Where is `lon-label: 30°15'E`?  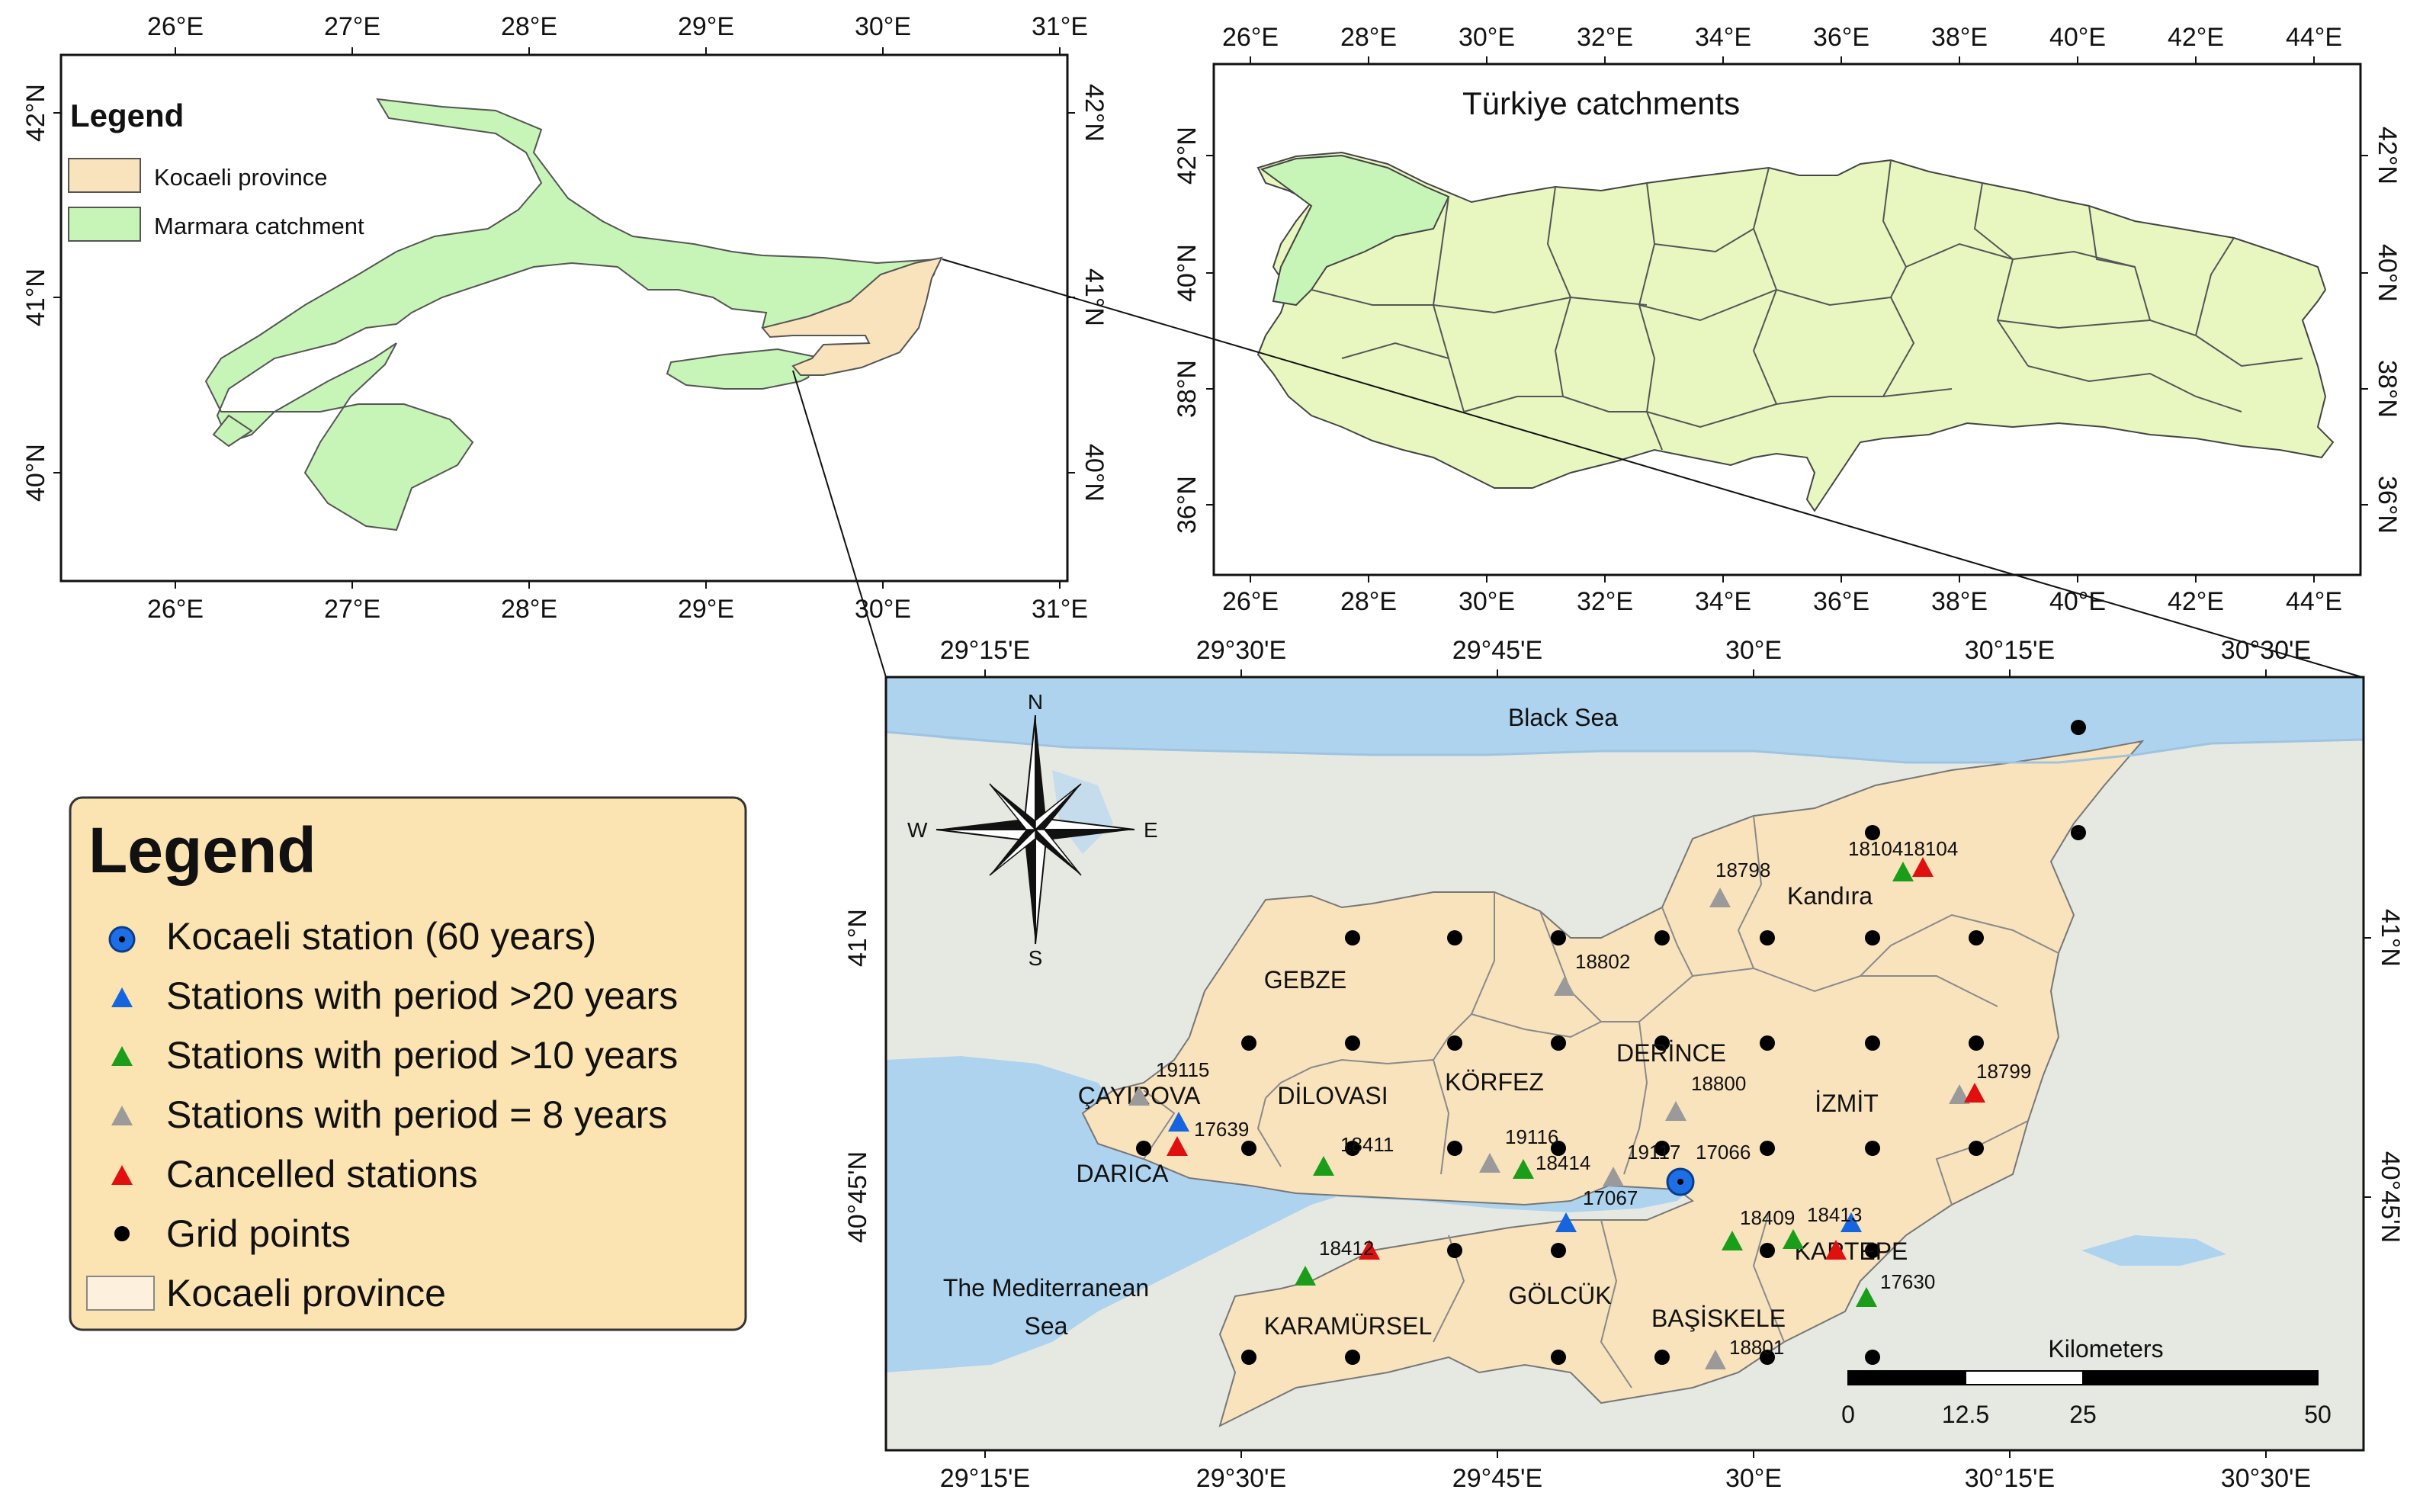
lon-label: 30°15'E is located at coordinates (2010, 1478).